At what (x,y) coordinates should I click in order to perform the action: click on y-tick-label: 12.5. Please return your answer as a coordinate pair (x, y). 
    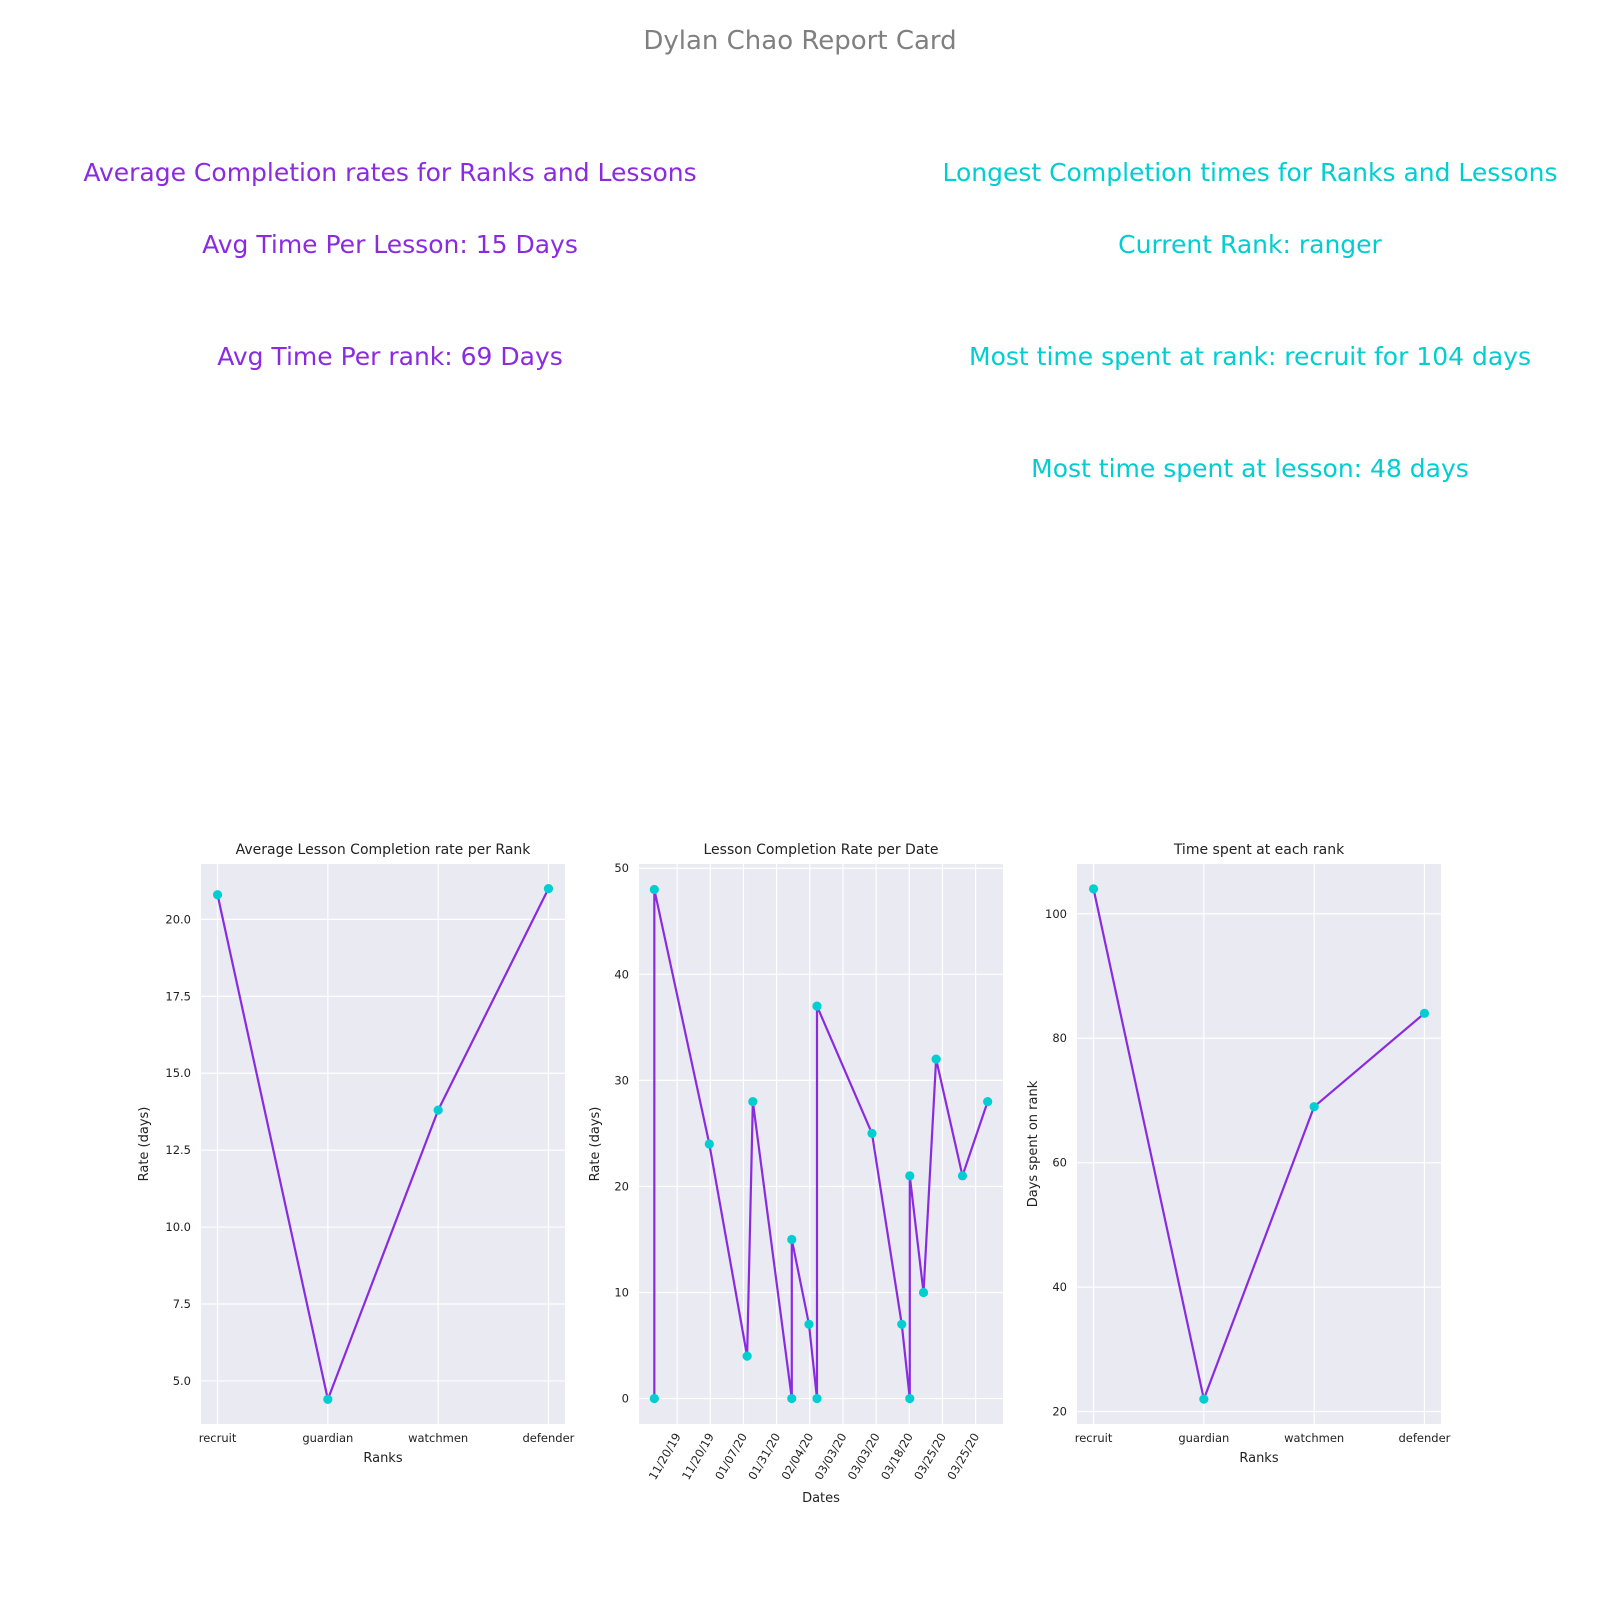
    Looking at the image, I should click on (178, 1150).